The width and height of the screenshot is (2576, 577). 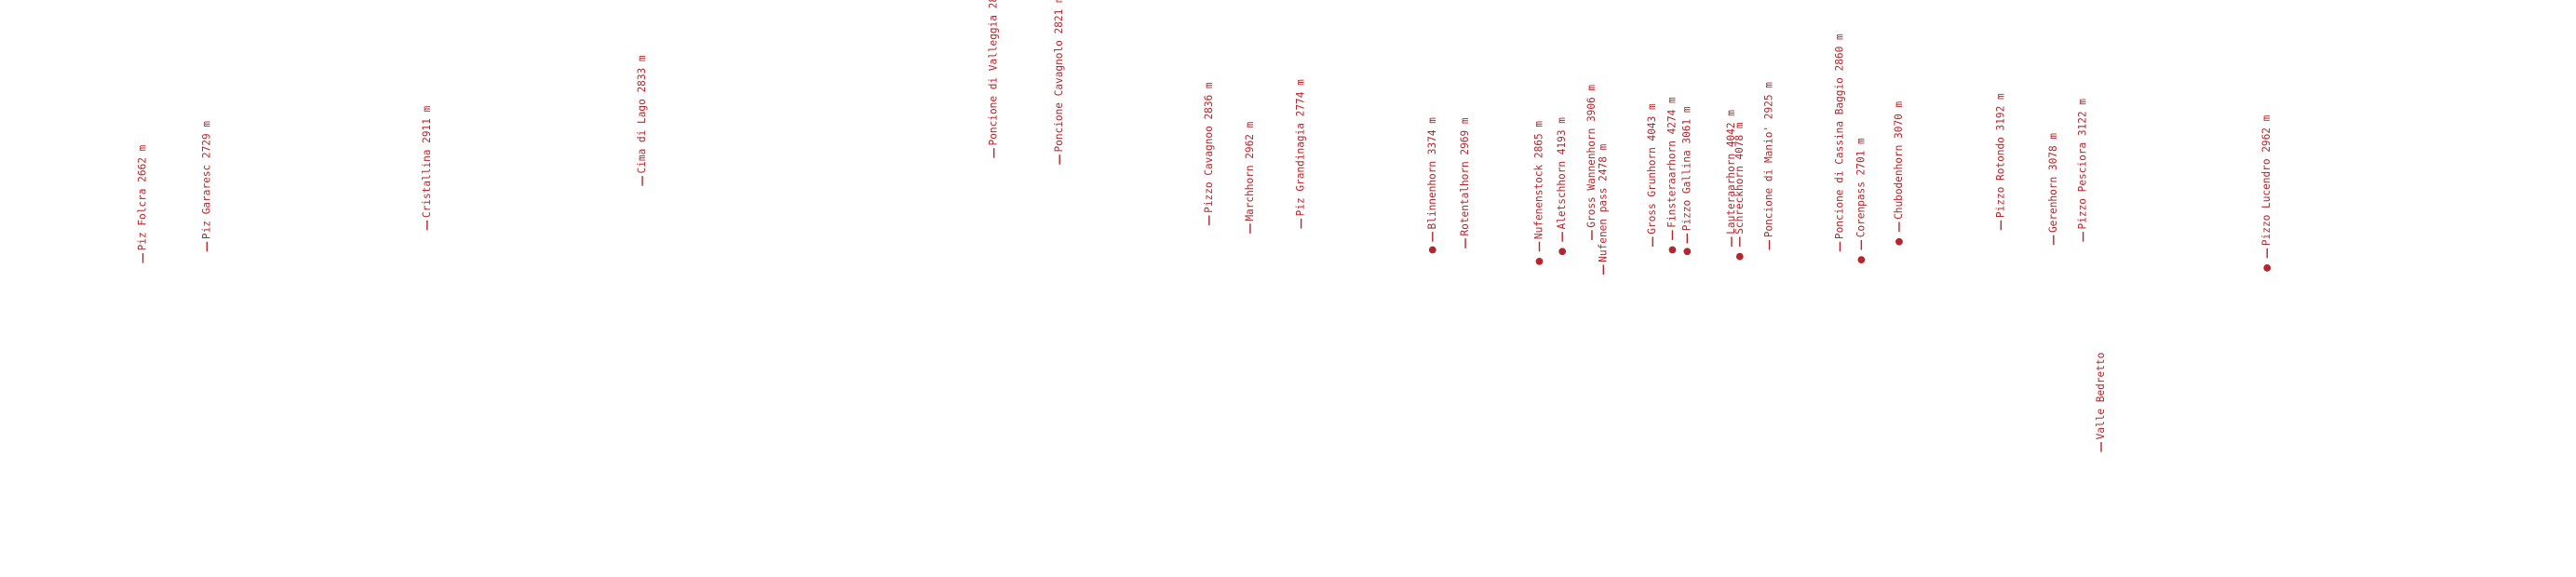 What do you see at coordinates (2083, 164) in the screenshot?
I see `peak-label: Pizzo Pesciora 3122 m` at bounding box center [2083, 164].